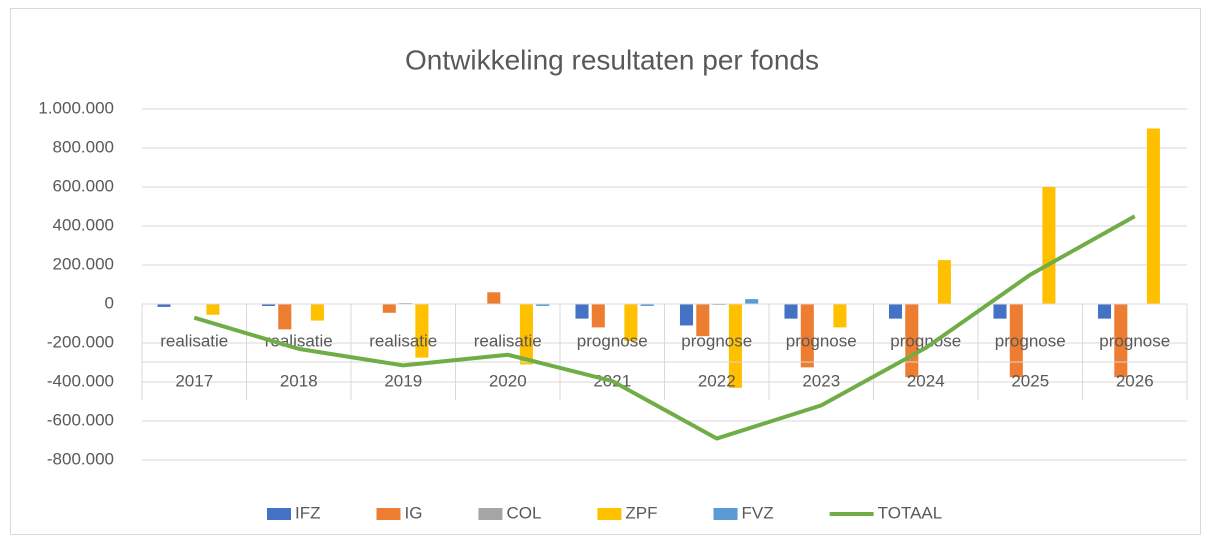 This screenshot has width=1212, height=543. I want to click on x-tick-label: 2018, so click(299, 380).